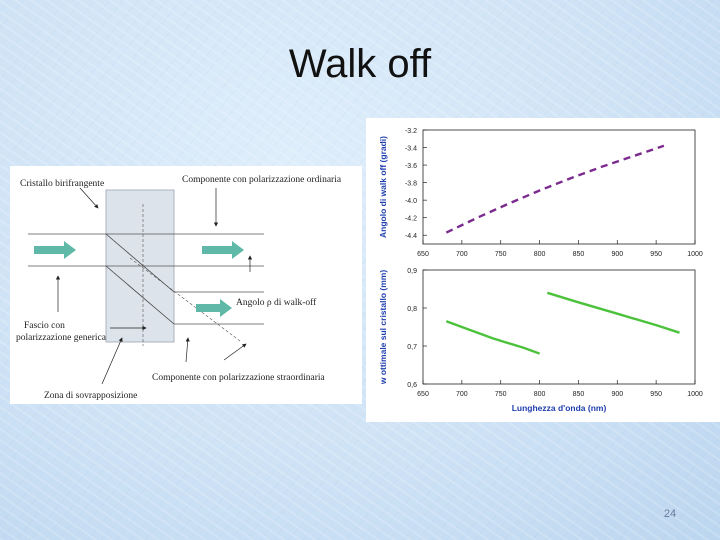  I want to click on page-number: 24, so click(670, 514).